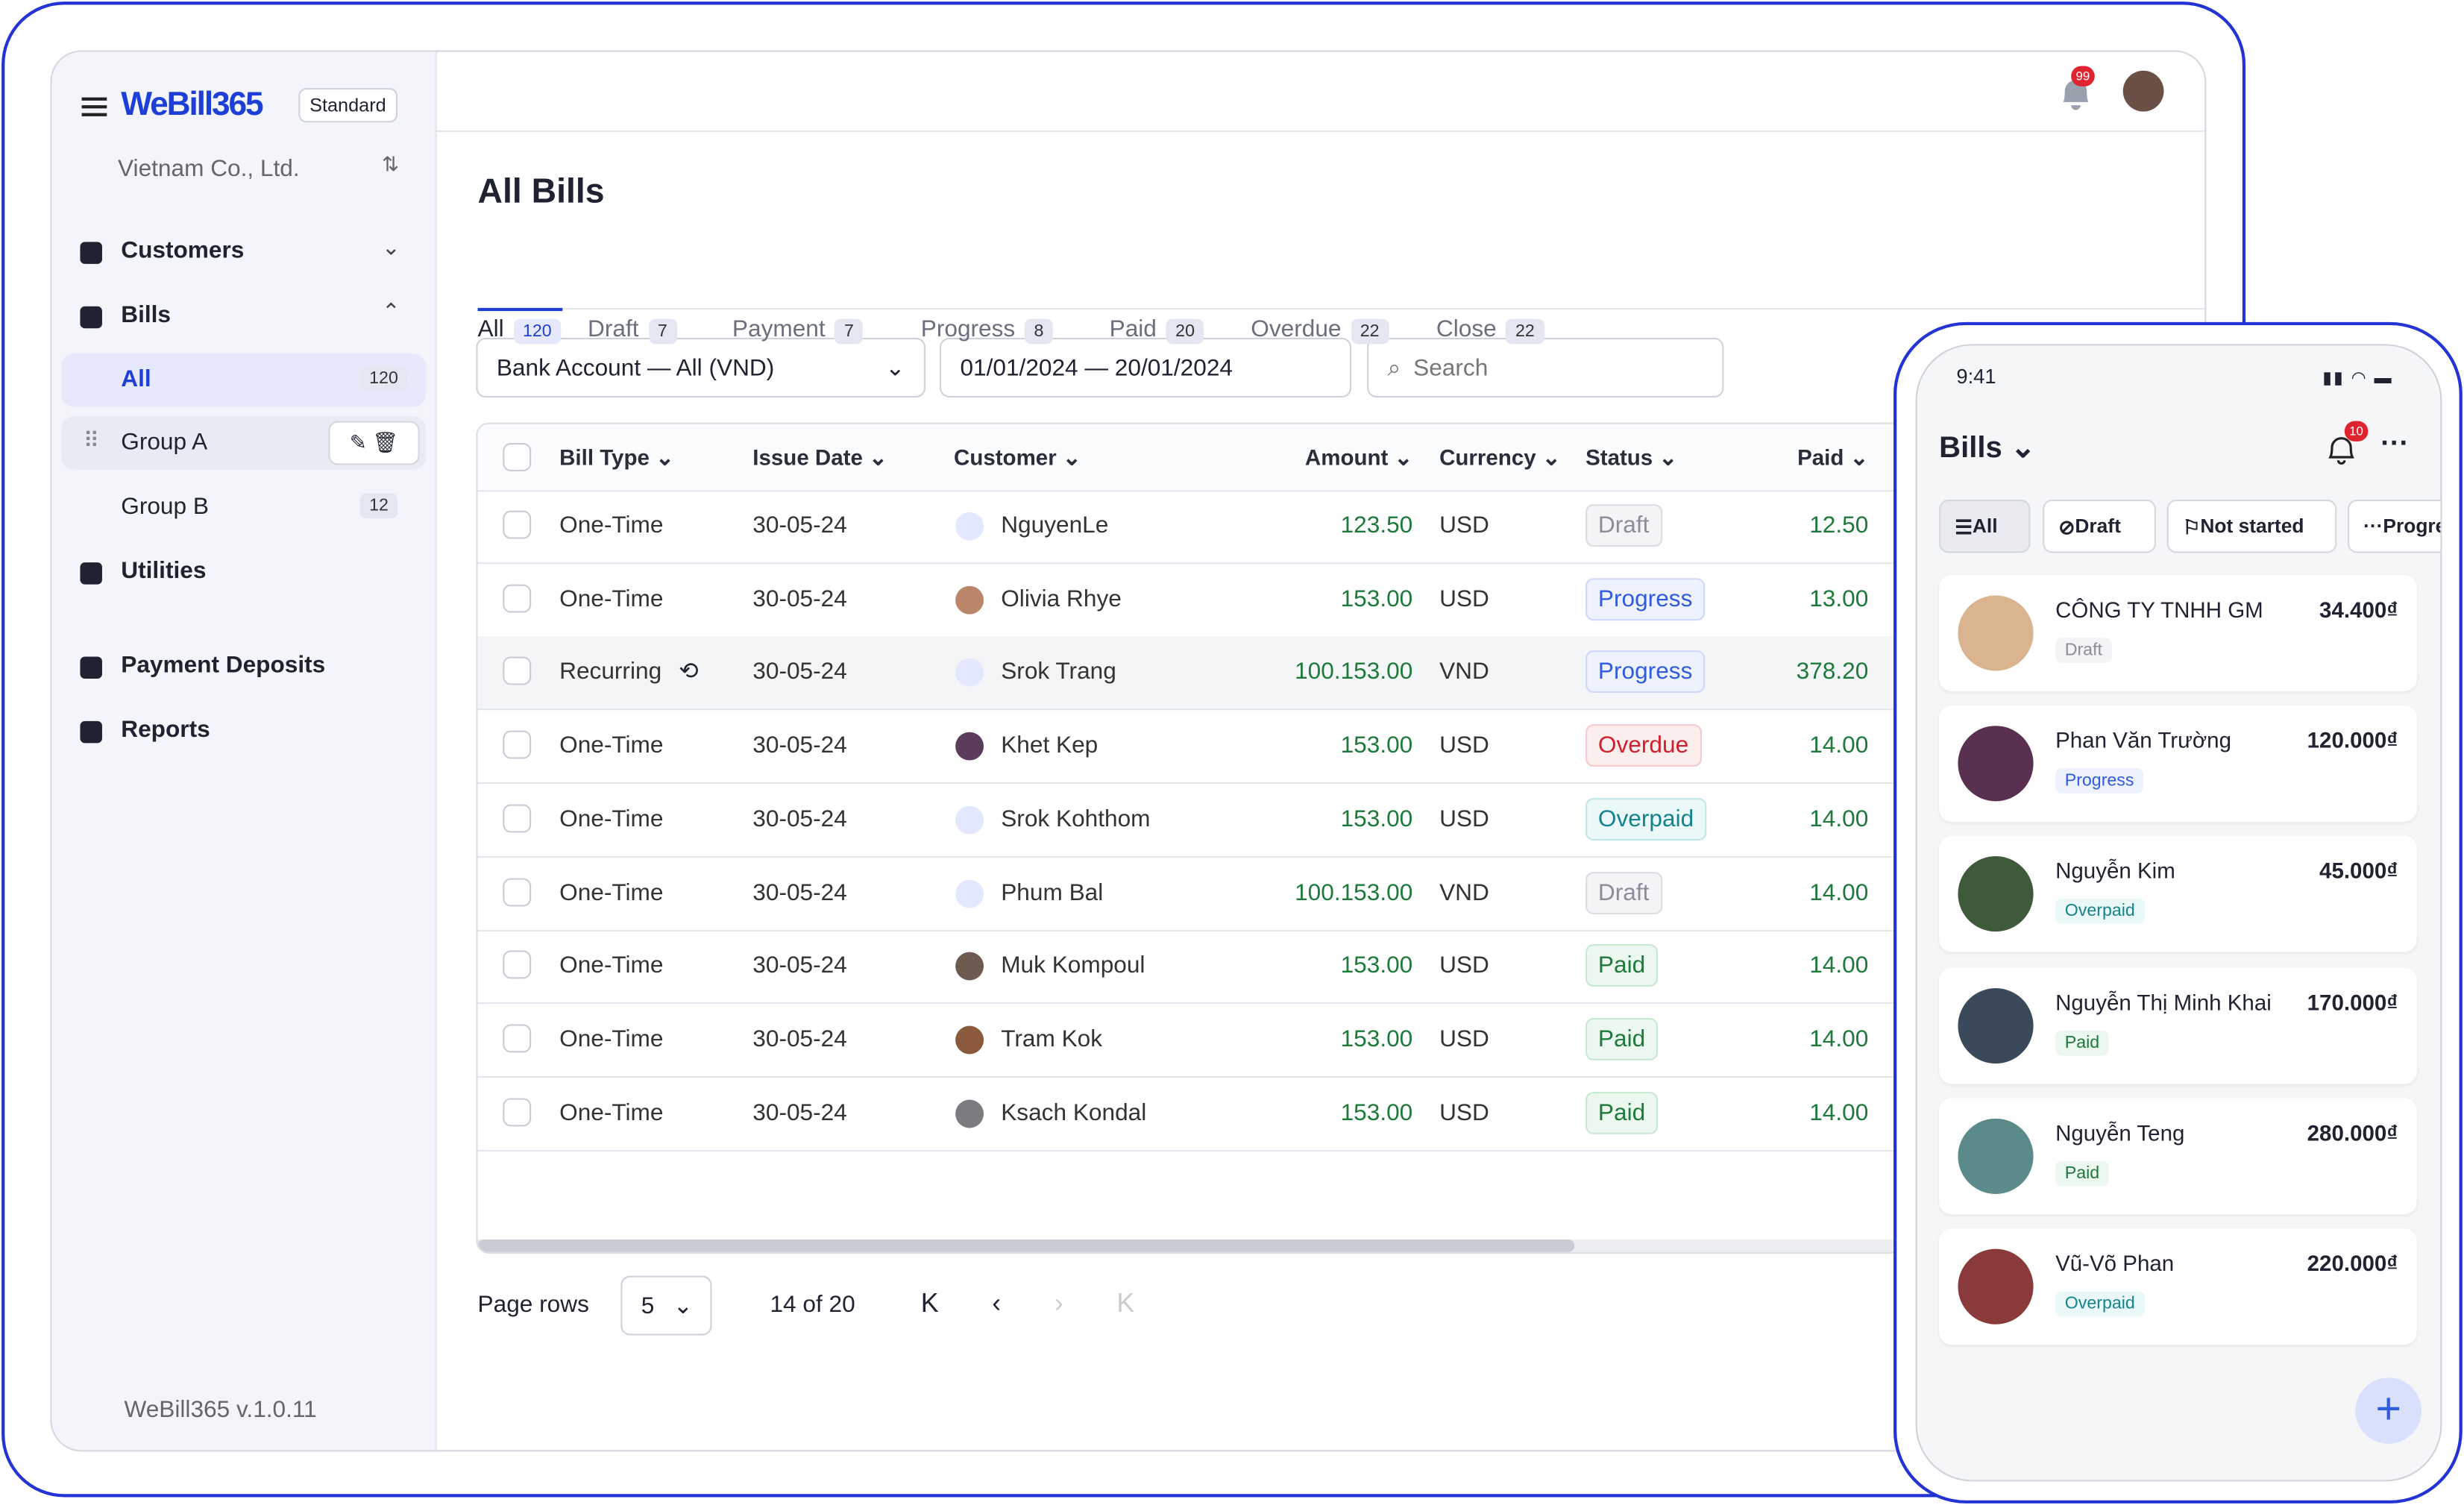 Image resolution: width=2464 pixels, height=1505 pixels. What do you see at coordinates (666, 1305) in the screenshot?
I see `page-size: 5 ⌄` at bounding box center [666, 1305].